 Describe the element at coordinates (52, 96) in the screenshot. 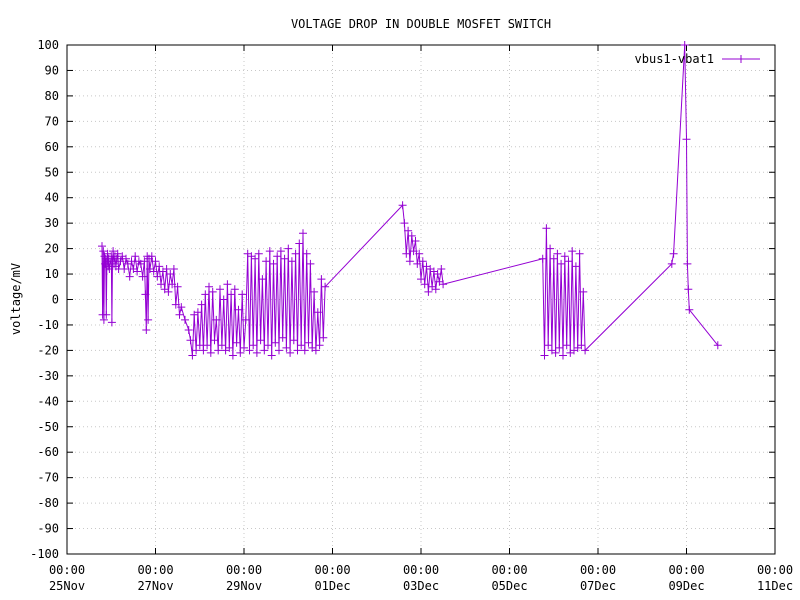

I see `y-tick-label: 80` at that location.